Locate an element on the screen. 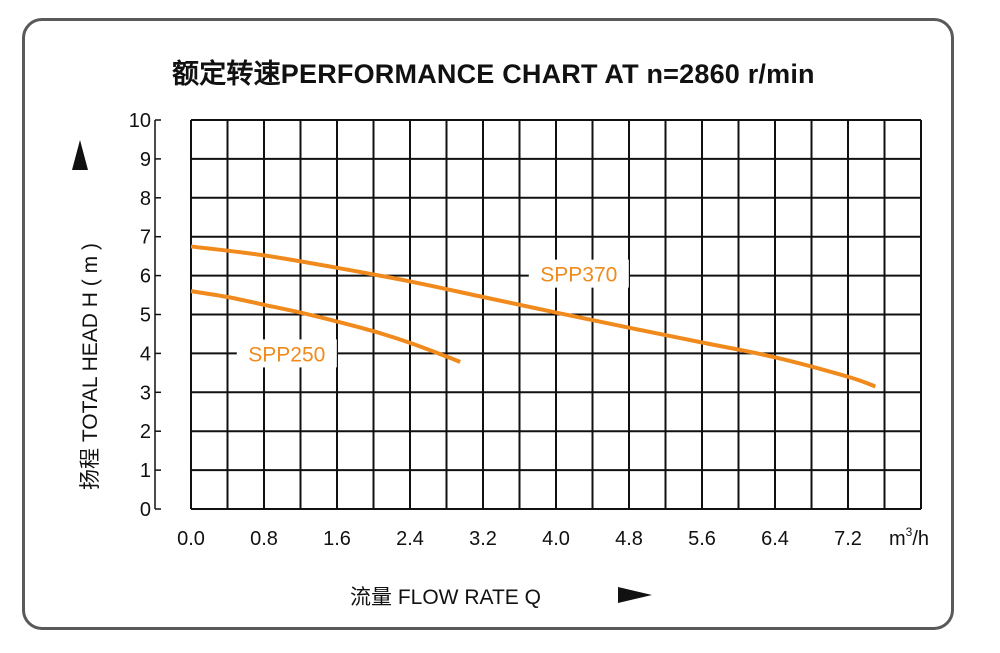  x-axis-arrow-icon is located at coordinates (635, 595).